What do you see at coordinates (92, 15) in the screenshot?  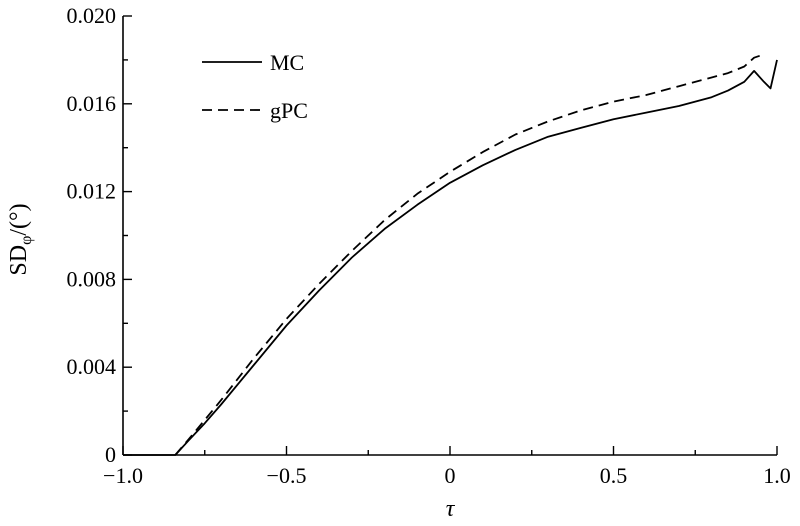 I see `y-tick-label: 0.020` at bounding box center [92, 15].